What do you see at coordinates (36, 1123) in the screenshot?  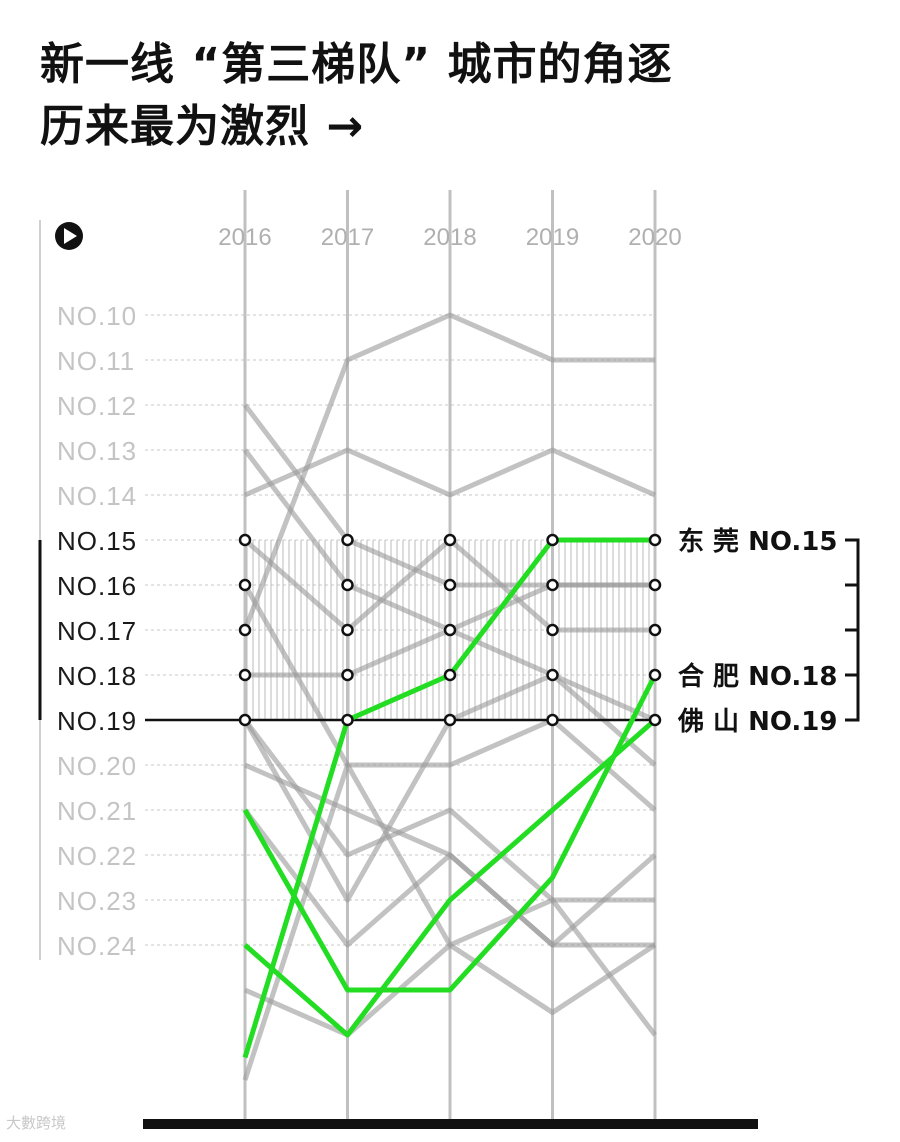 I see `watermark: 大數跨境` at bounding box center [36, 1123].